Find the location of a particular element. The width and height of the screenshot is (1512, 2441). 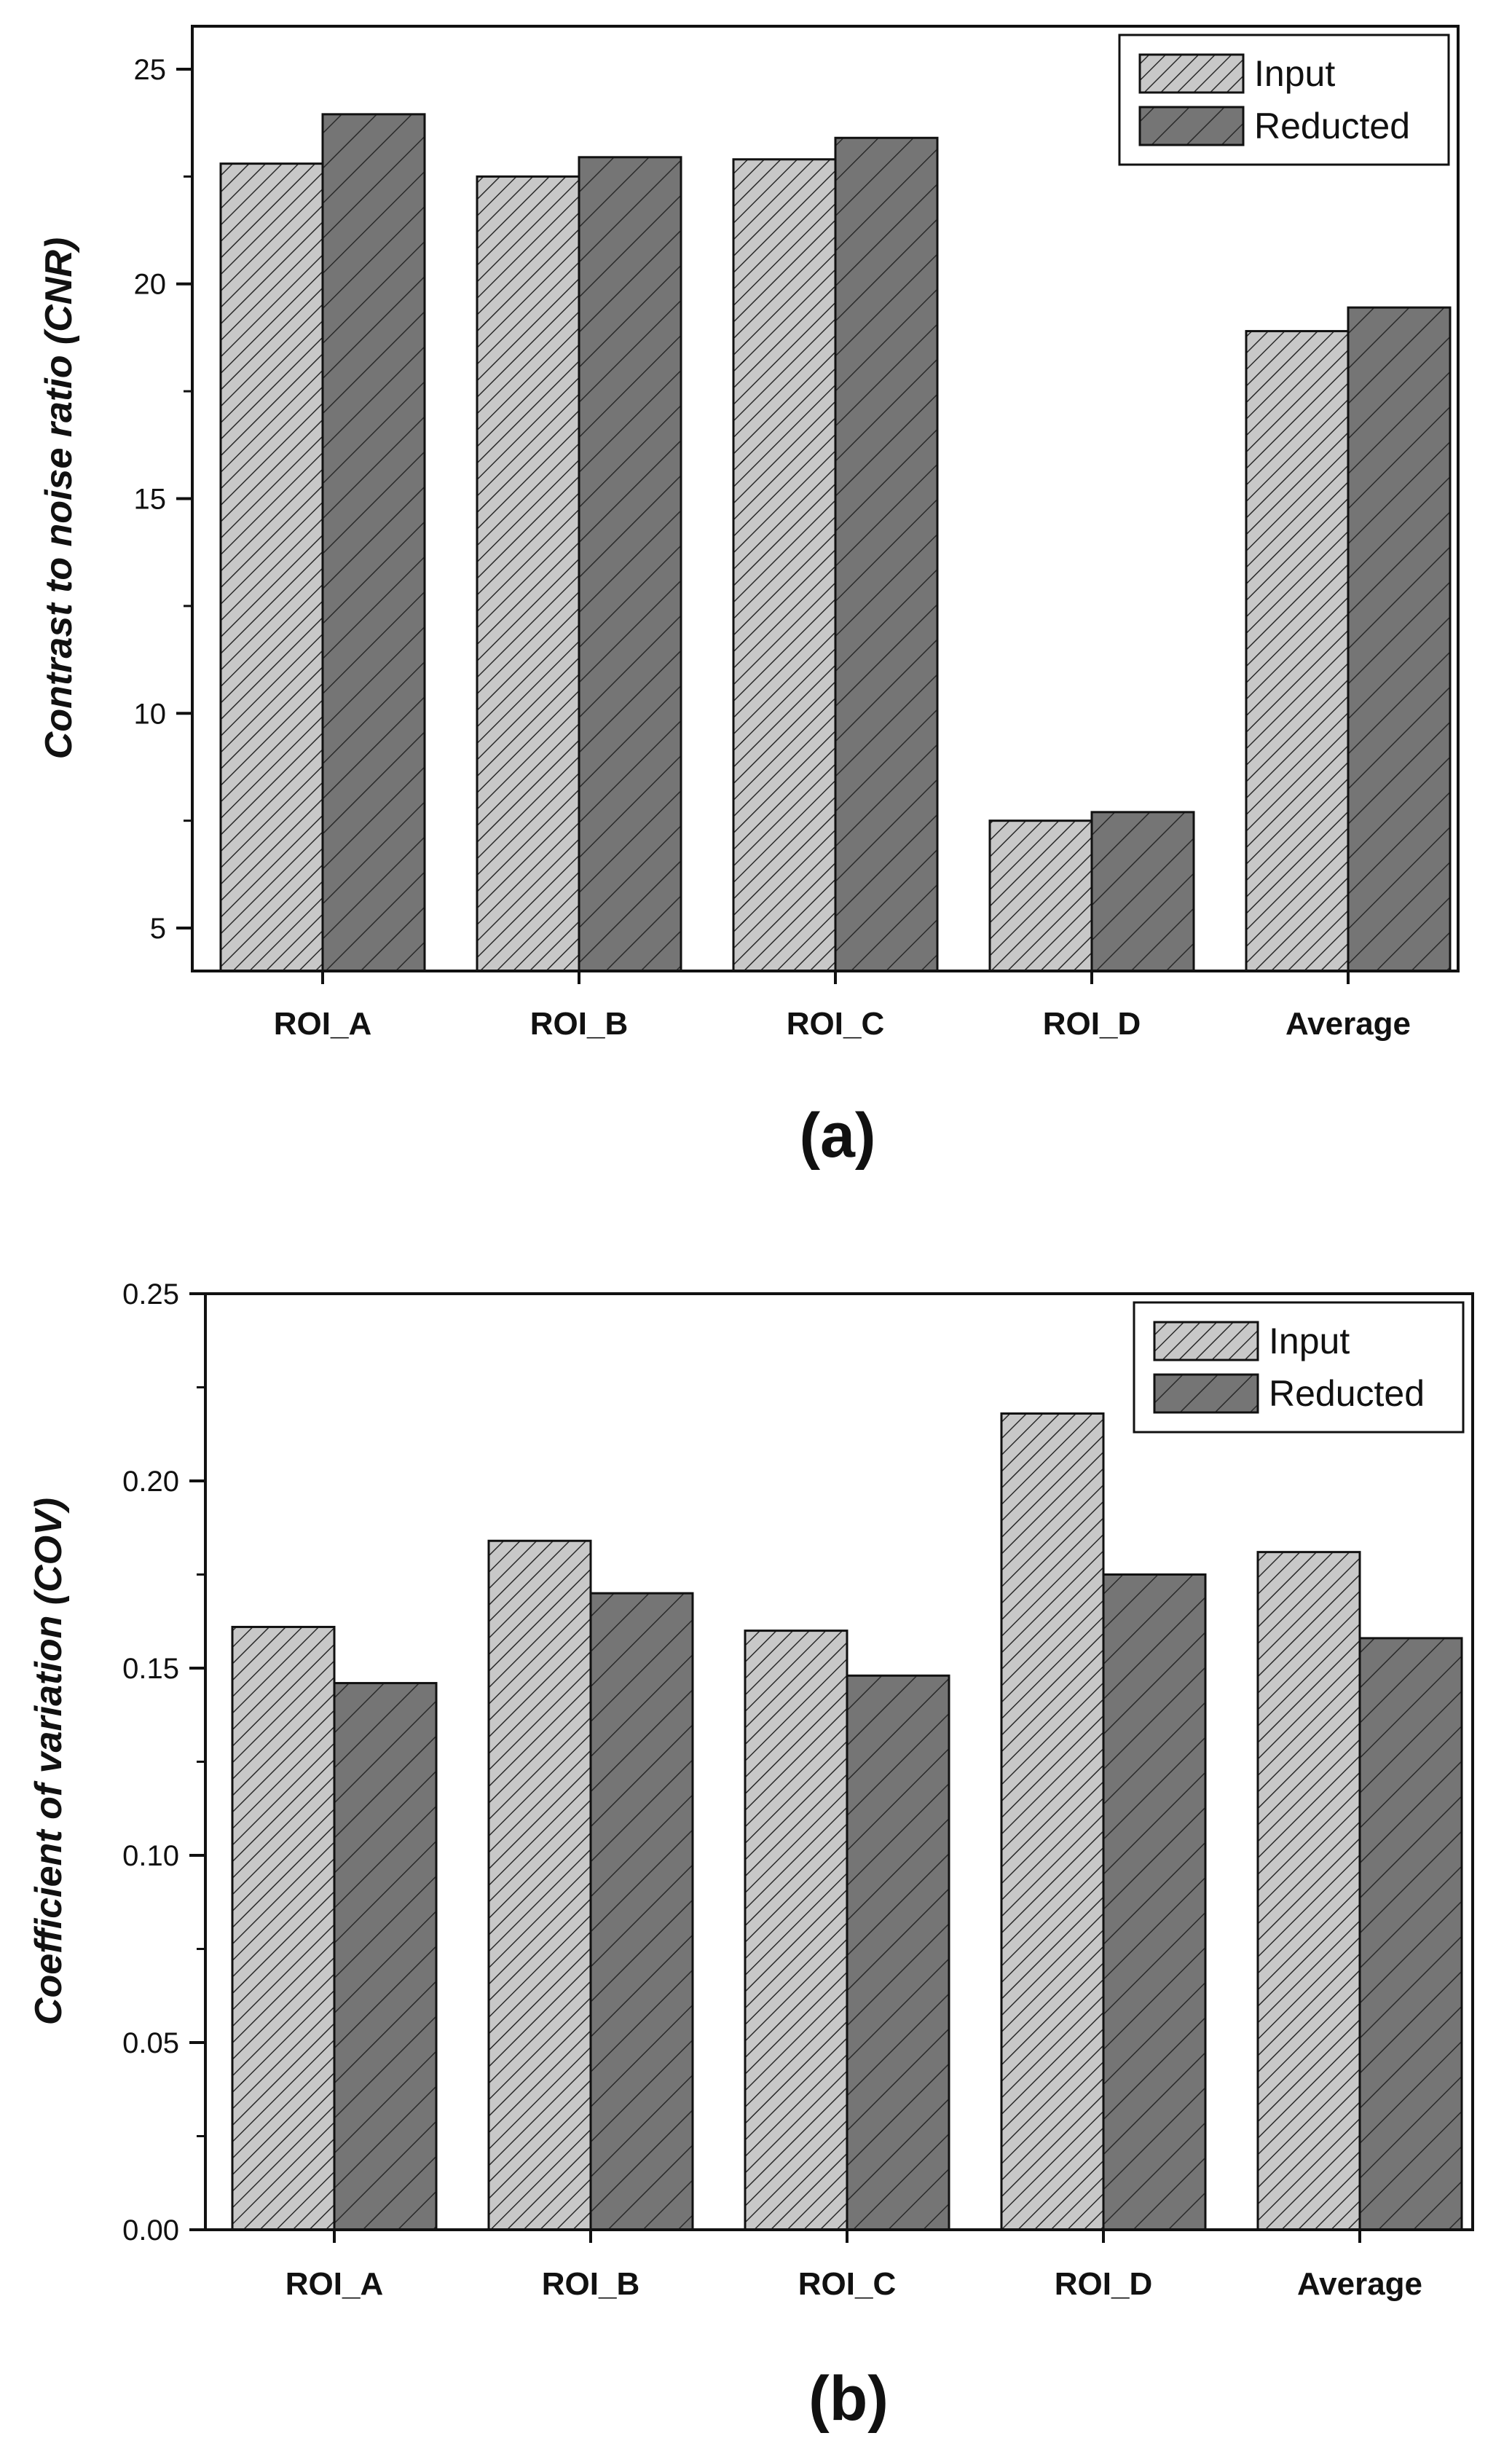

y-tick-label: 5 is located at coordinates (158, 929).